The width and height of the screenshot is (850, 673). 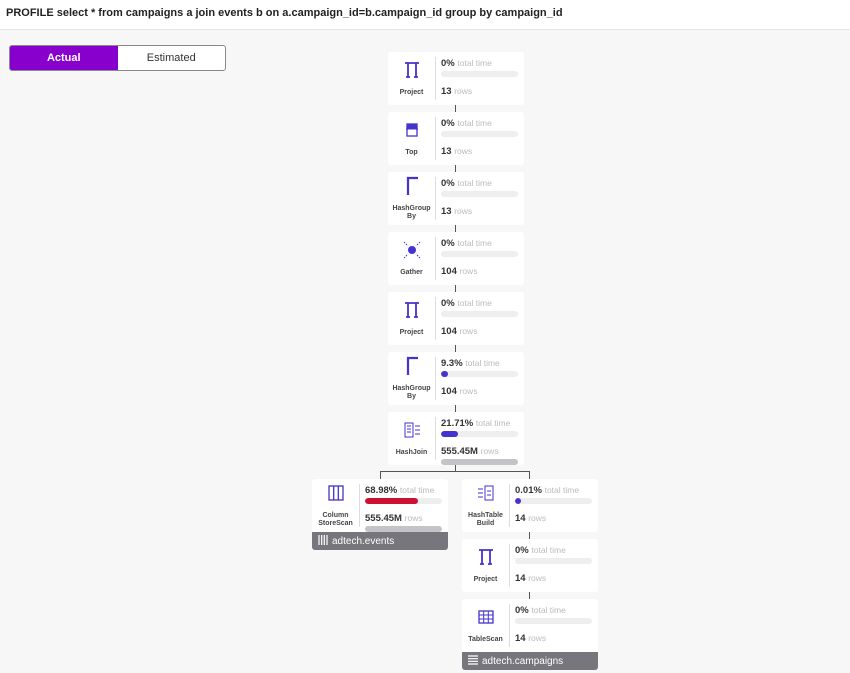 I want to click on node-card: HashJoin 21.71% total time 555.45M rows, so click(x=456, y=438).